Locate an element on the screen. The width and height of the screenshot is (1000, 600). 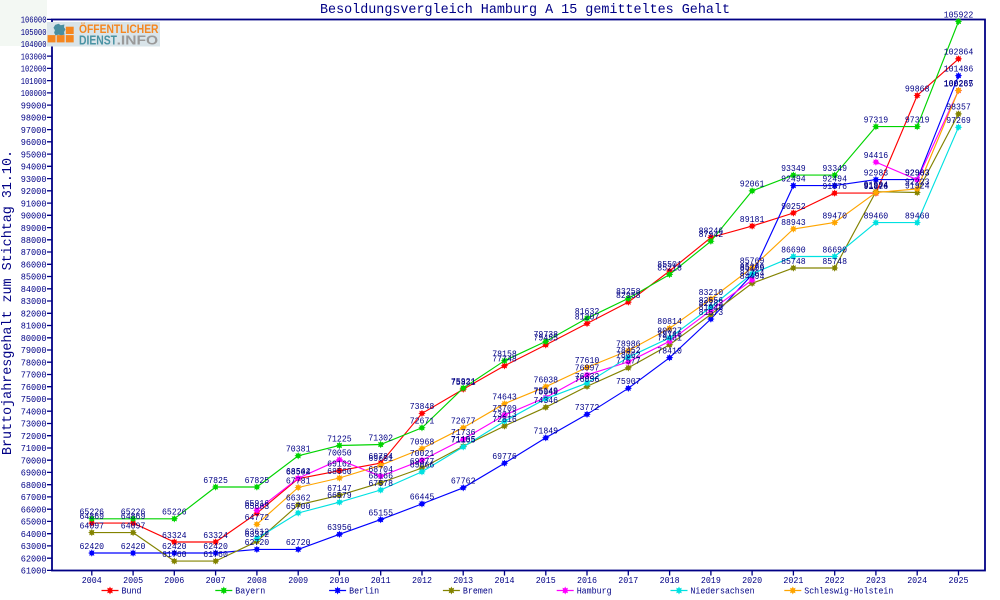
svg-text: 72816 is located at coordinates (504, 419).